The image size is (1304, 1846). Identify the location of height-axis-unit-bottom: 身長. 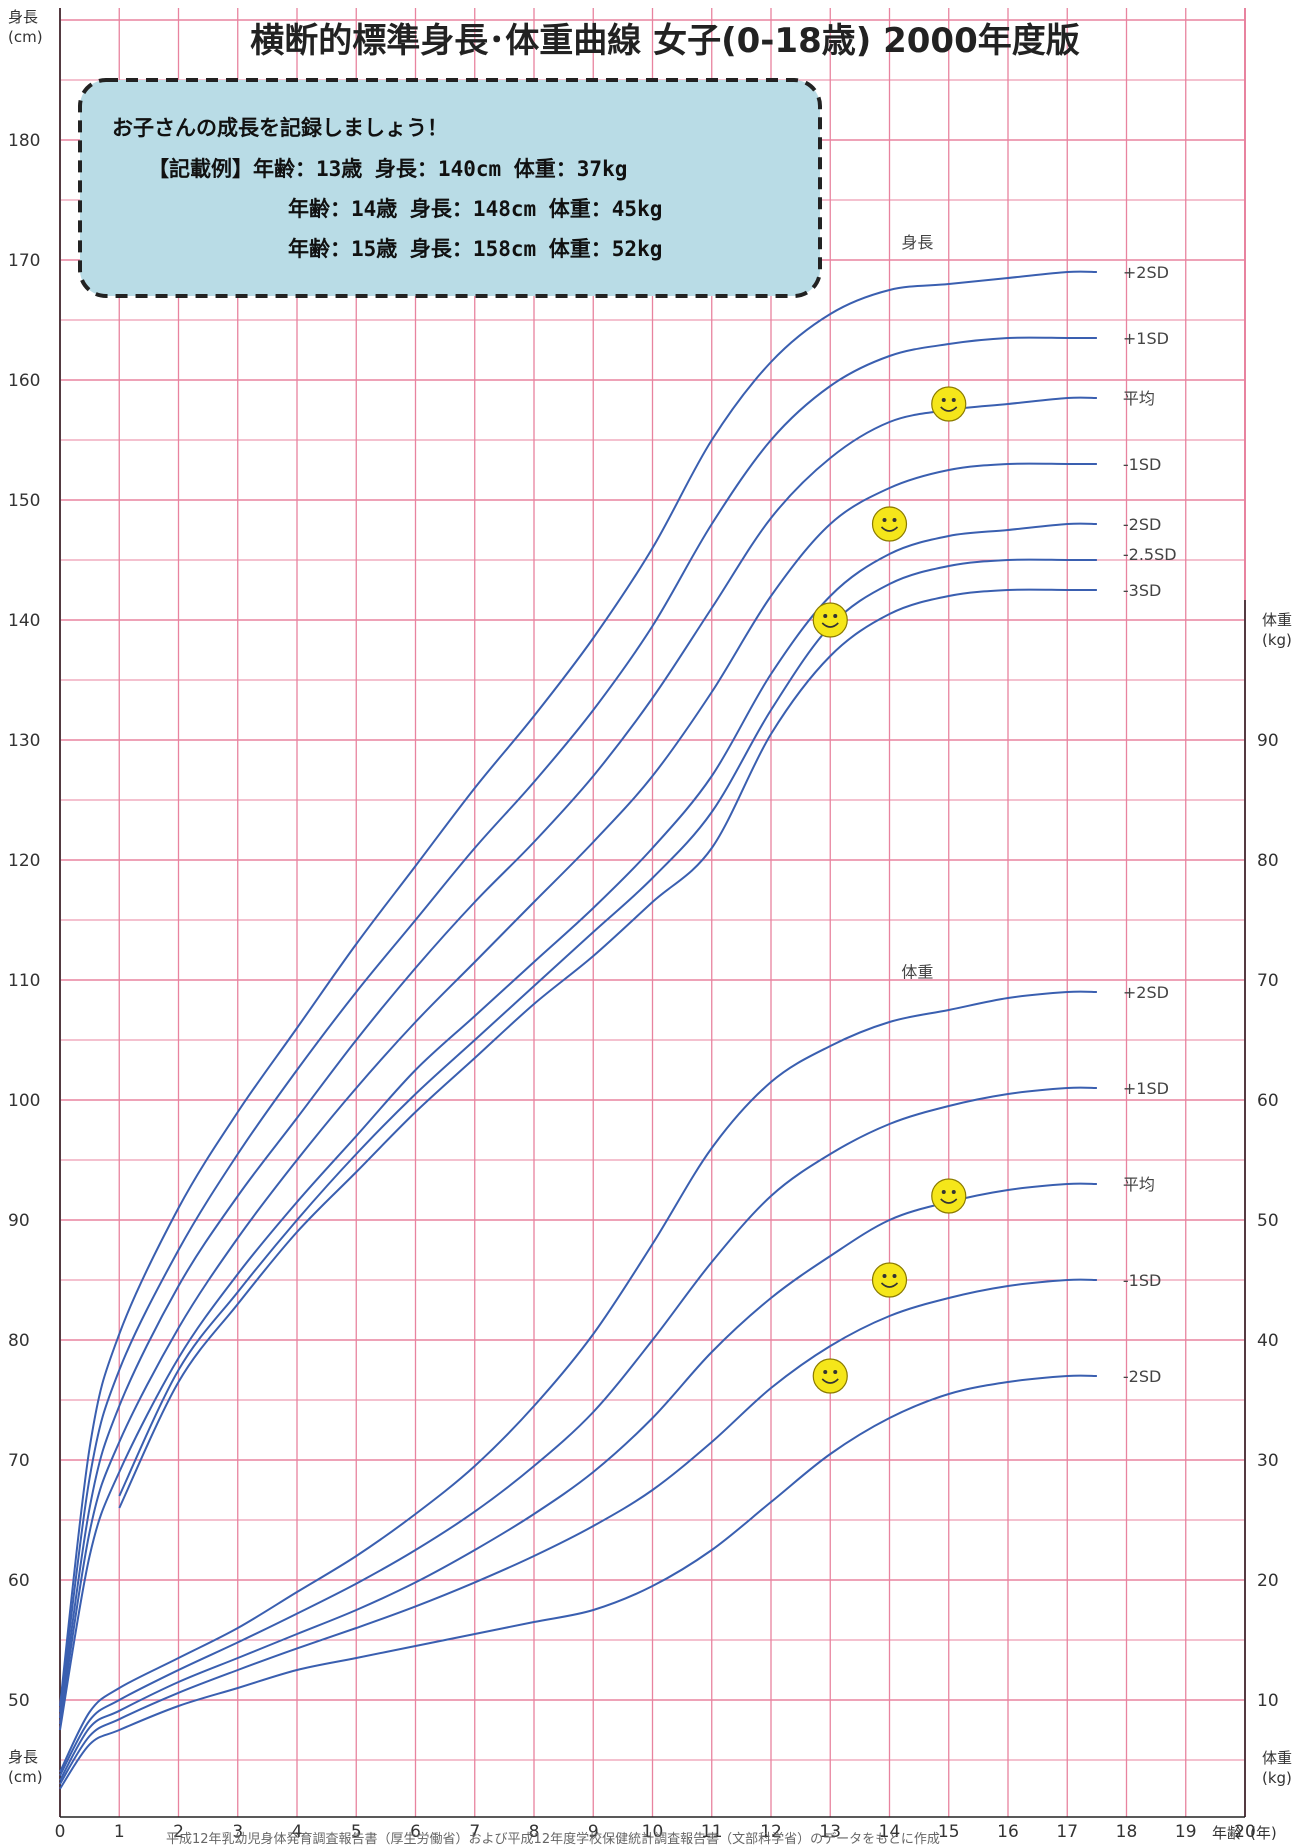
(23, 1757).